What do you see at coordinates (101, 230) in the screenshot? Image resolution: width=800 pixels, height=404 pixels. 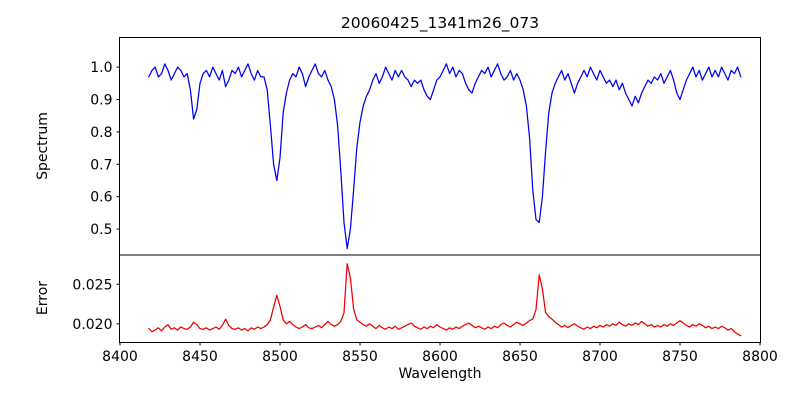 I see `spectrum-y-tick-label: 0.5` at bounding box center [101, 230].